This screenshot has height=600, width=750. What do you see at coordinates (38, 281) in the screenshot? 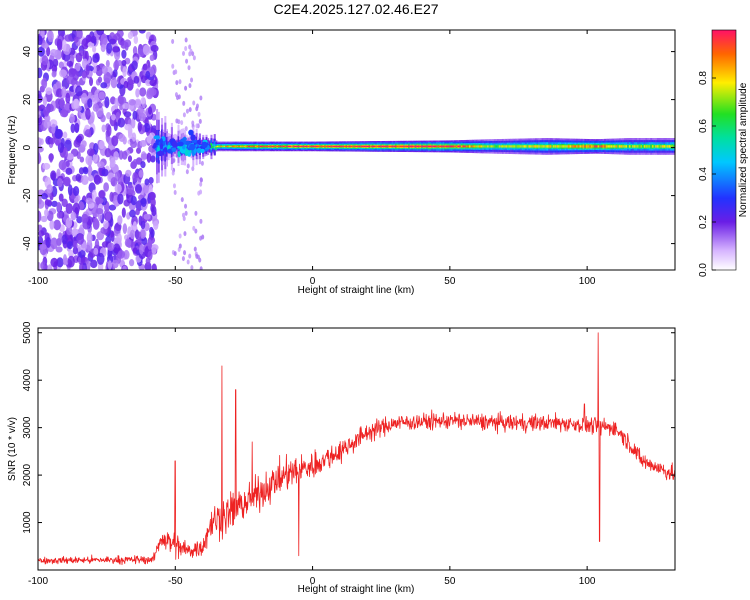
I see `x-tick-label: -100` at bounding box center [38, 281].